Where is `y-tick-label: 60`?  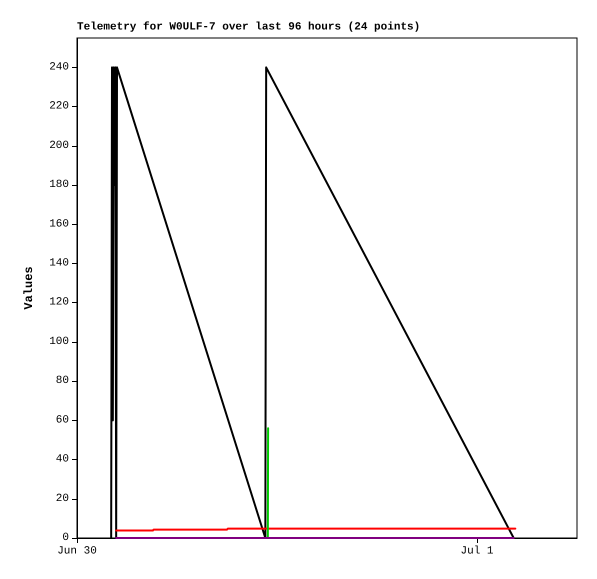
y-tick-label: 60 is located at coordinates (62, 420).